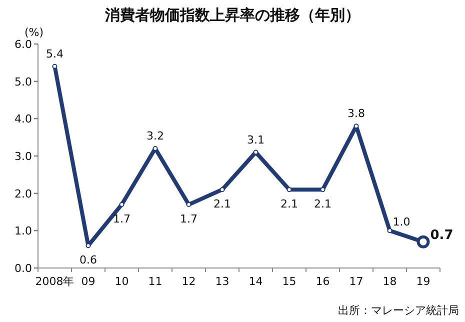  What do you see at coordinates (23, 119) in the screenshot?
I see `y-tick-label: 4.0` at bounding box center [23, 119].